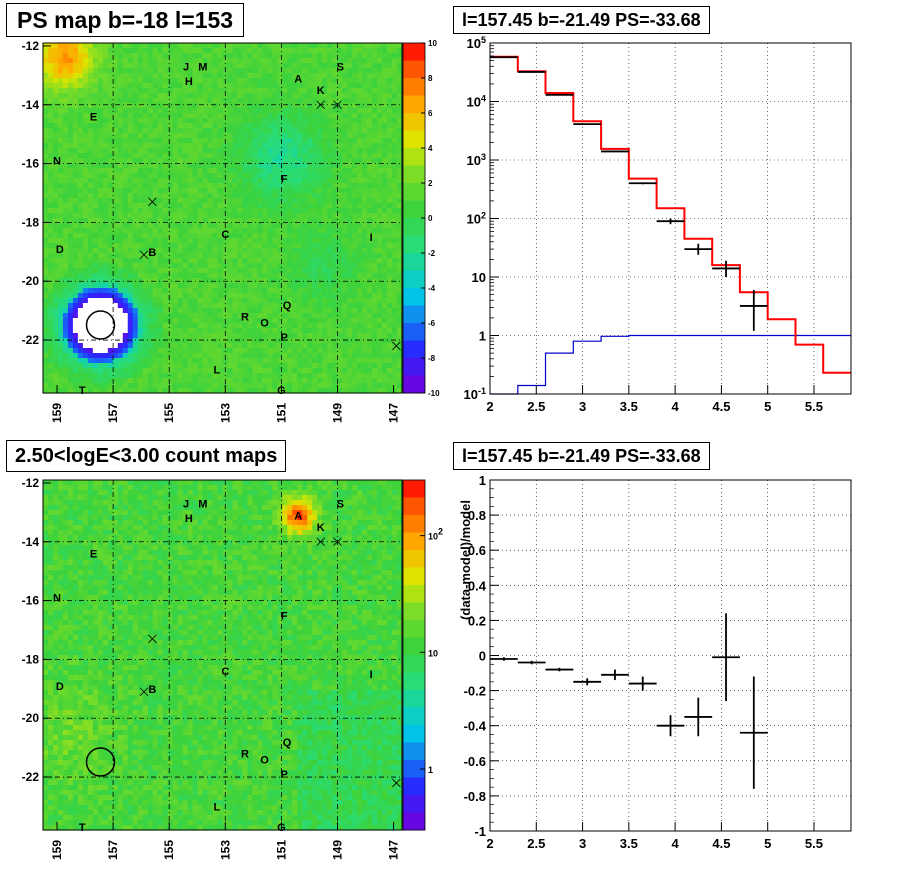 The height and width of the screenshot is (875, 898). What do you see at coordinates (477, 620) in the screenshot?
I see `y-tick-label: 0.2` at bounding box center [477, 620].